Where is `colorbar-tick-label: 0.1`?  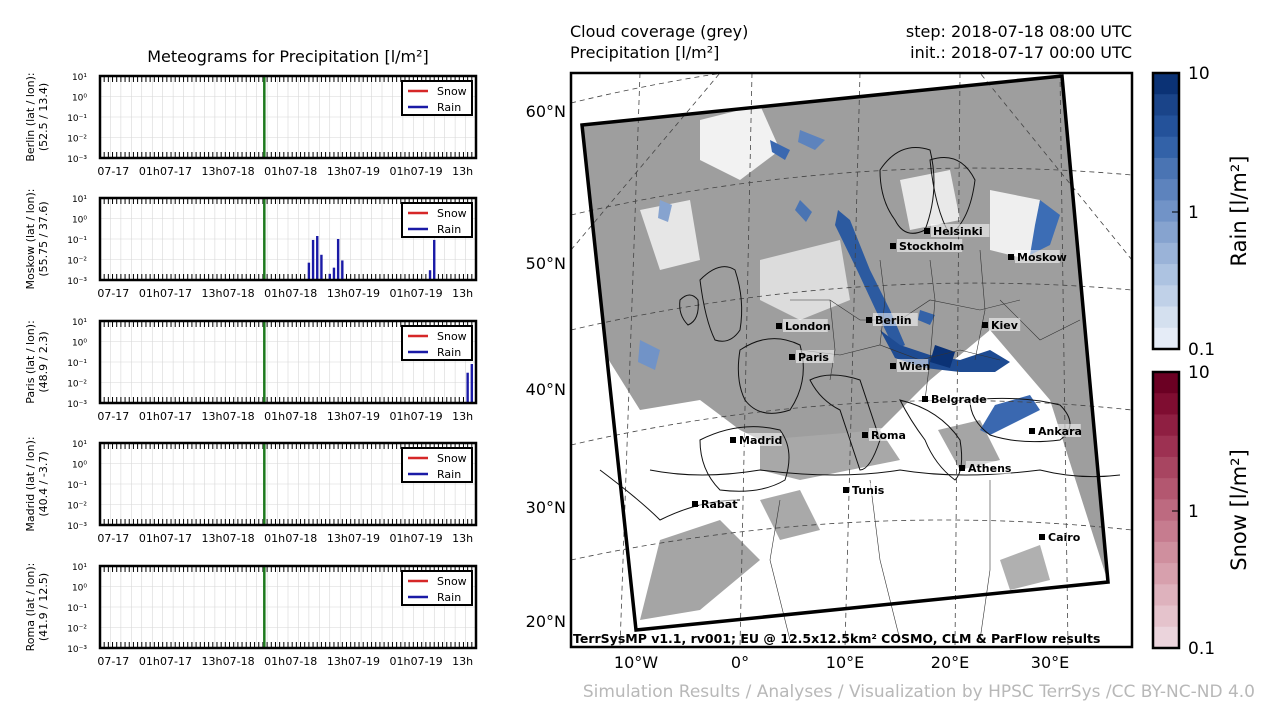
colorbar-tick-label: 0.1 is located at coordinates (1201, 350).